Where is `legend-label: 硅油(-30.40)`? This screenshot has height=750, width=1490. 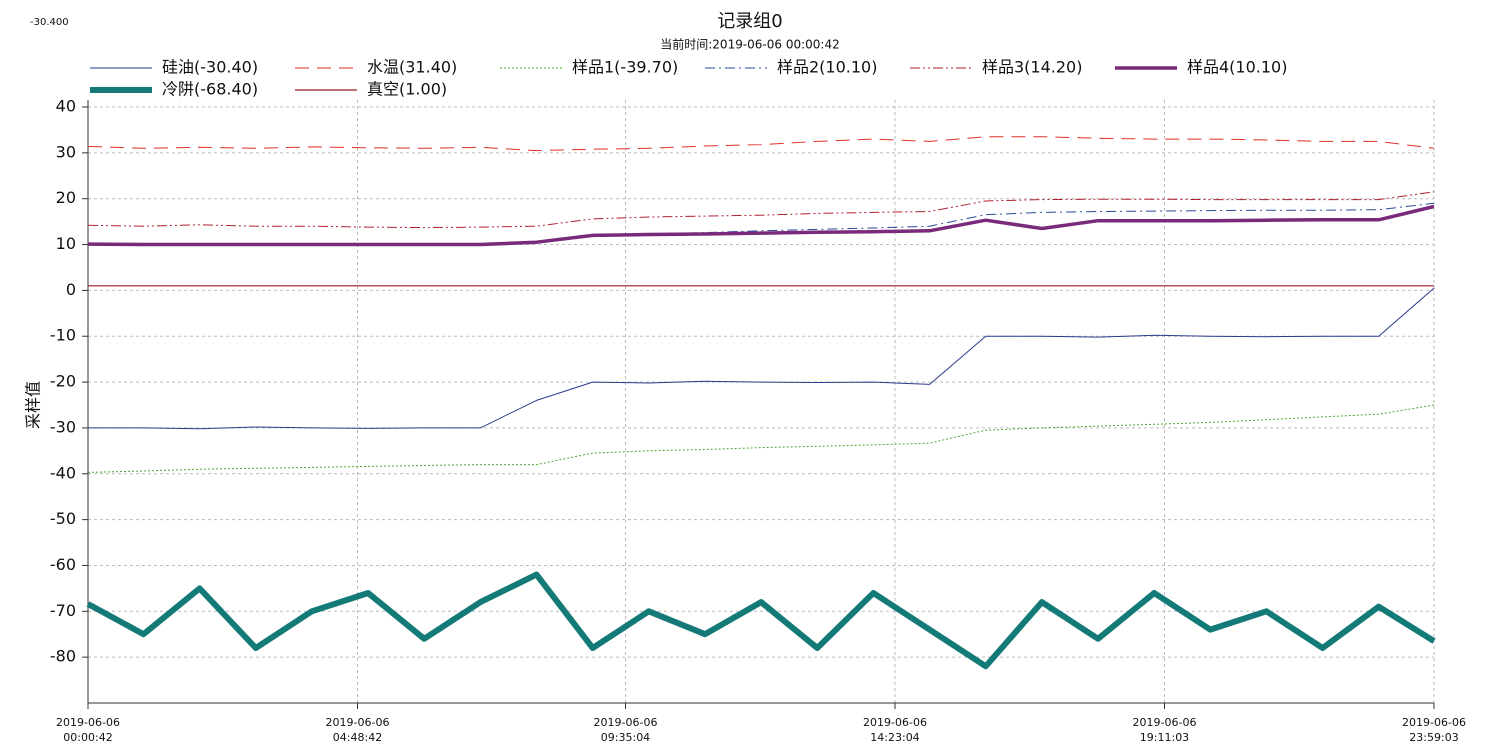 legend-label: 硅油(-30.40) is located at coordinates (210, 67).